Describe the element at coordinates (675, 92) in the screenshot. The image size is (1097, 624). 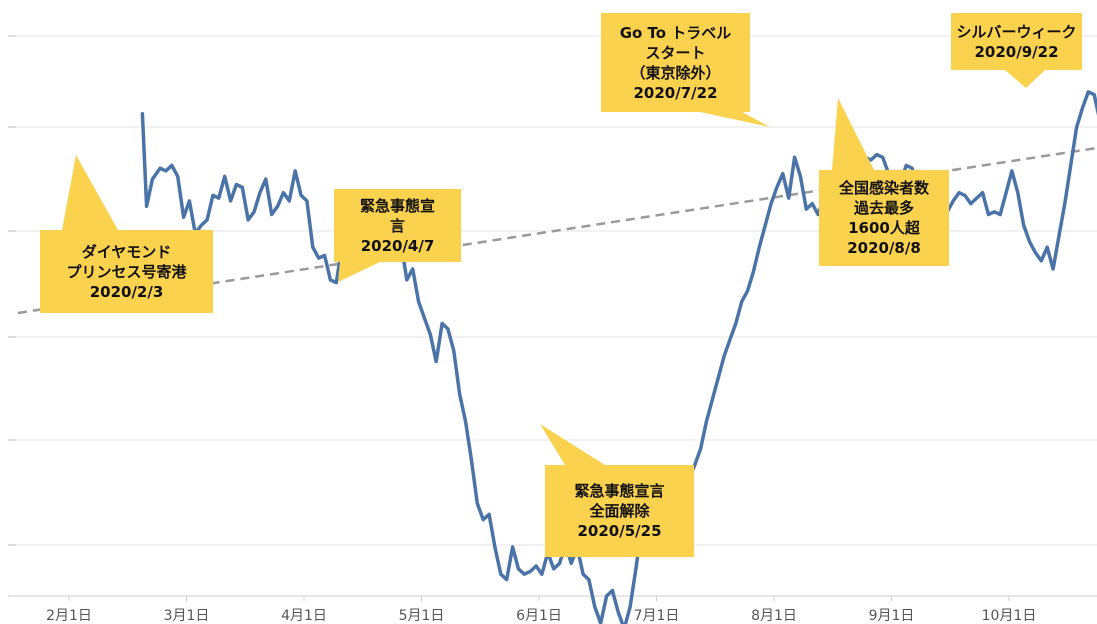
I see `callout-line: 2020/7/22` at that location.